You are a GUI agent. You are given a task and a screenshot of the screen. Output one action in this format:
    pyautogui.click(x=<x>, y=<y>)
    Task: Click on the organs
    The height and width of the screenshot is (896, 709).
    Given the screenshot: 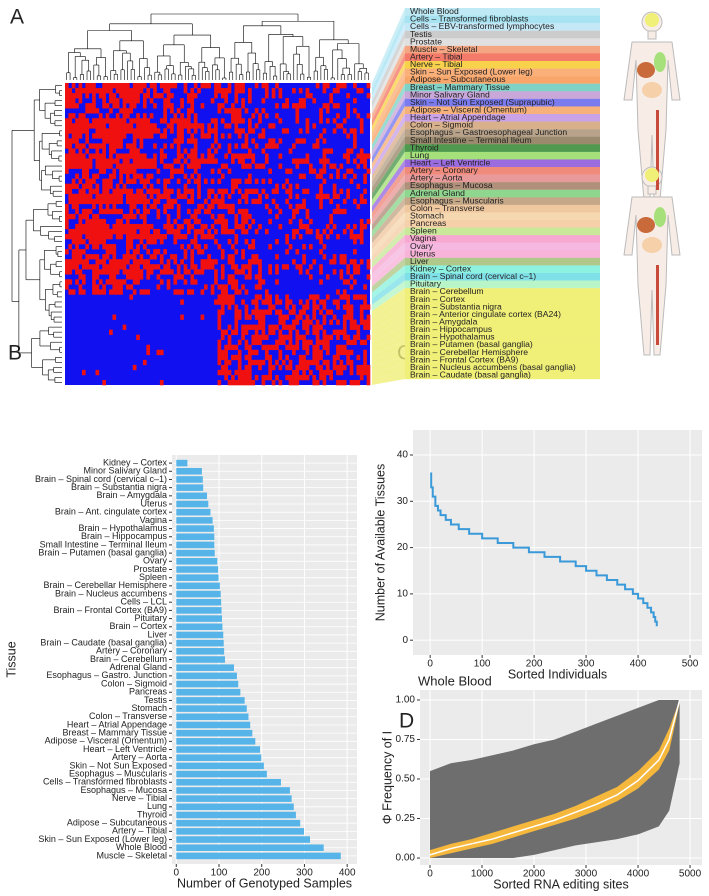 What is the action you would take?
    pyautogui.click(x=651, y=179)
    